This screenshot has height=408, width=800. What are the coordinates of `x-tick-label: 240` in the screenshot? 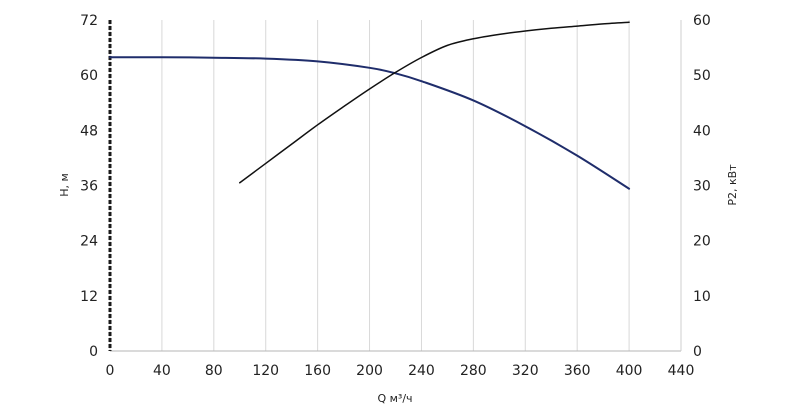 It's located at (421, 371).